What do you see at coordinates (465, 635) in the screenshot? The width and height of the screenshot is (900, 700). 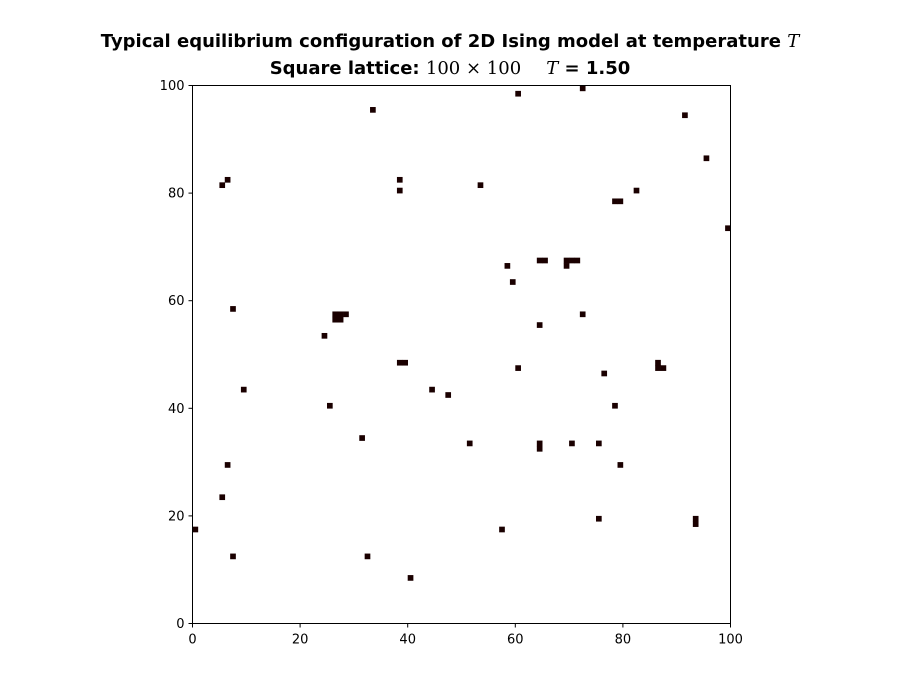 I see `x-axis: 0 20 40 60 80 100` at bounding box center [465, 635].